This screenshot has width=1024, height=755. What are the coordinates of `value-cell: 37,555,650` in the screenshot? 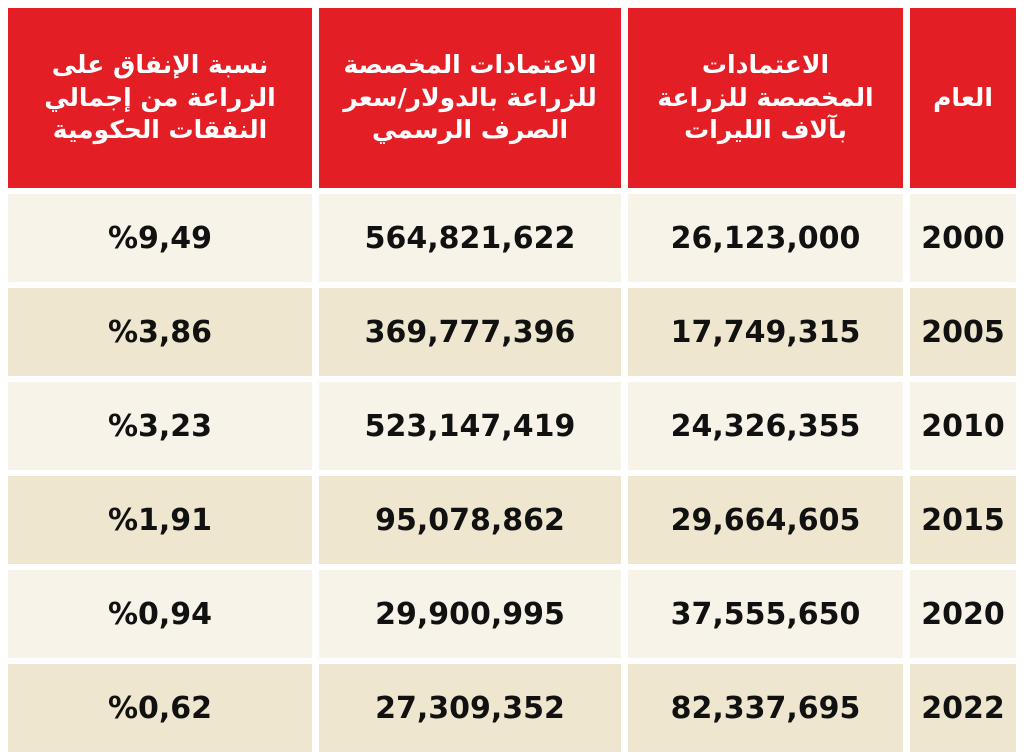 It's located at (765, 614).